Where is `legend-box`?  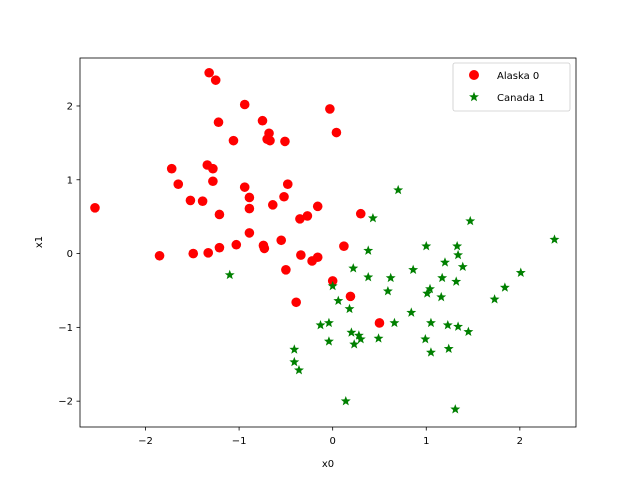 legend-box is located at coordinates (511, 87).